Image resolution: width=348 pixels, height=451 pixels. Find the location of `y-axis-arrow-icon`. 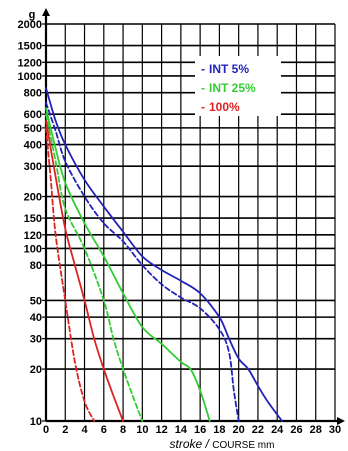

y-axis-arrow-icon is located at coordinates (46, 12).